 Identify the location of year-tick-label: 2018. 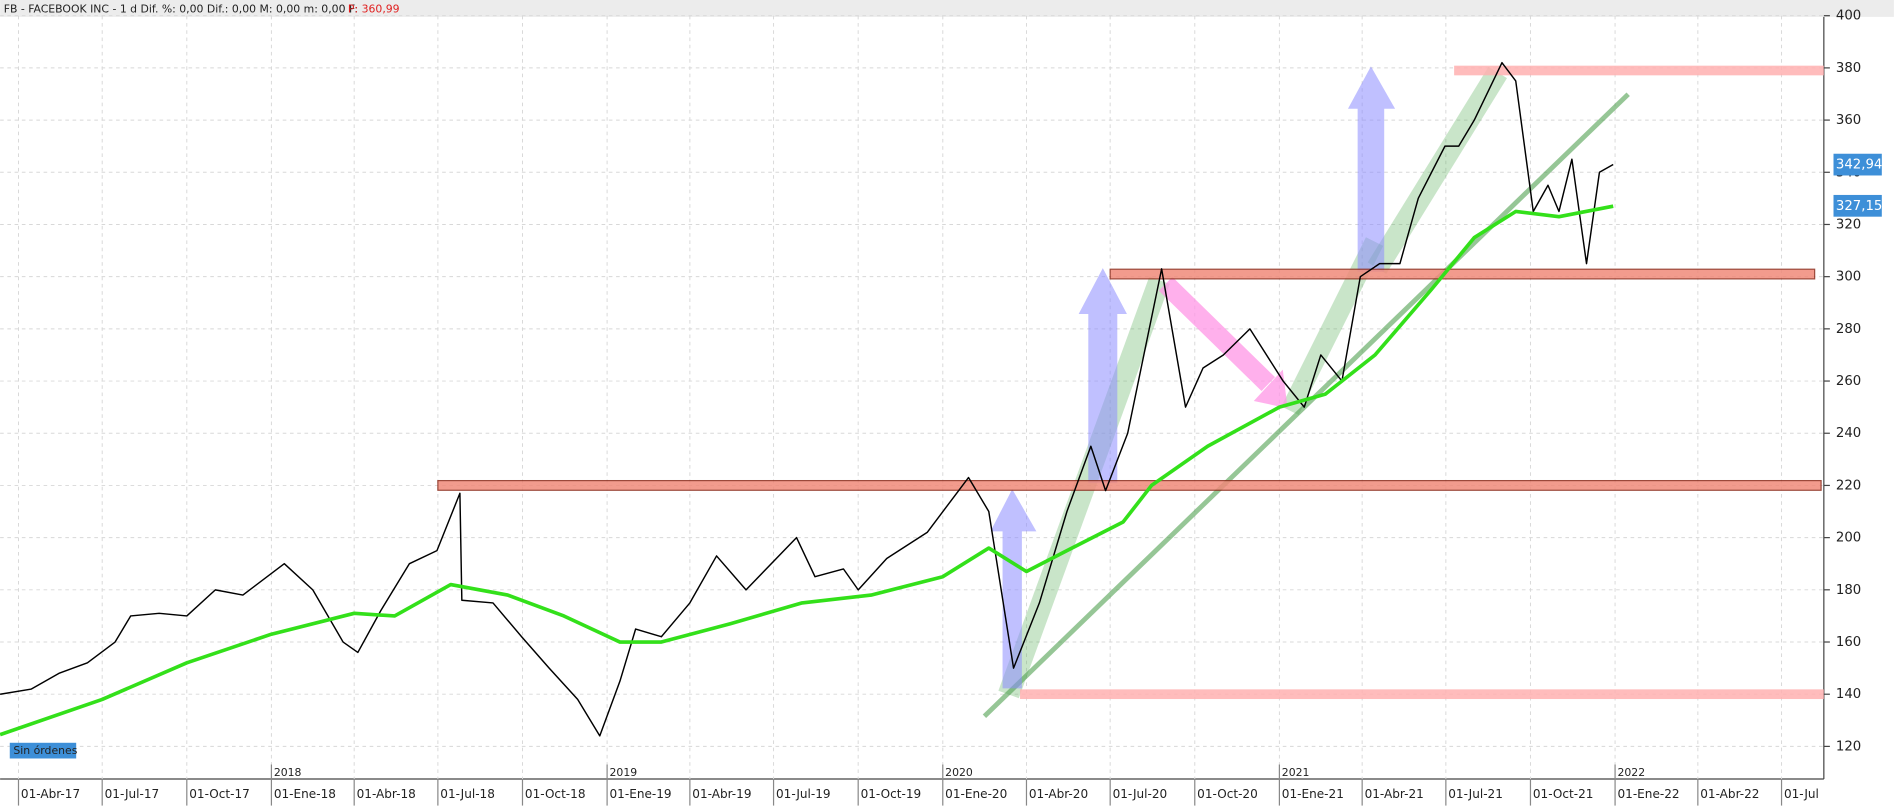
(288, 772).